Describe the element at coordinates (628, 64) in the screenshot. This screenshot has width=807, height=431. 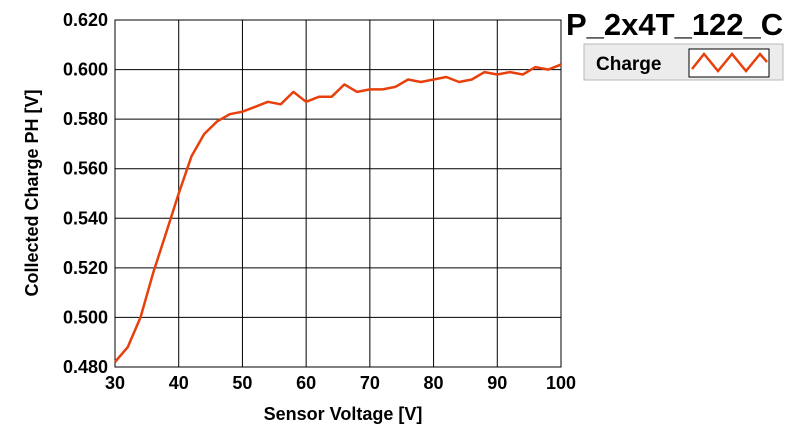
I see `legend-label-charge: Charge` at that location.